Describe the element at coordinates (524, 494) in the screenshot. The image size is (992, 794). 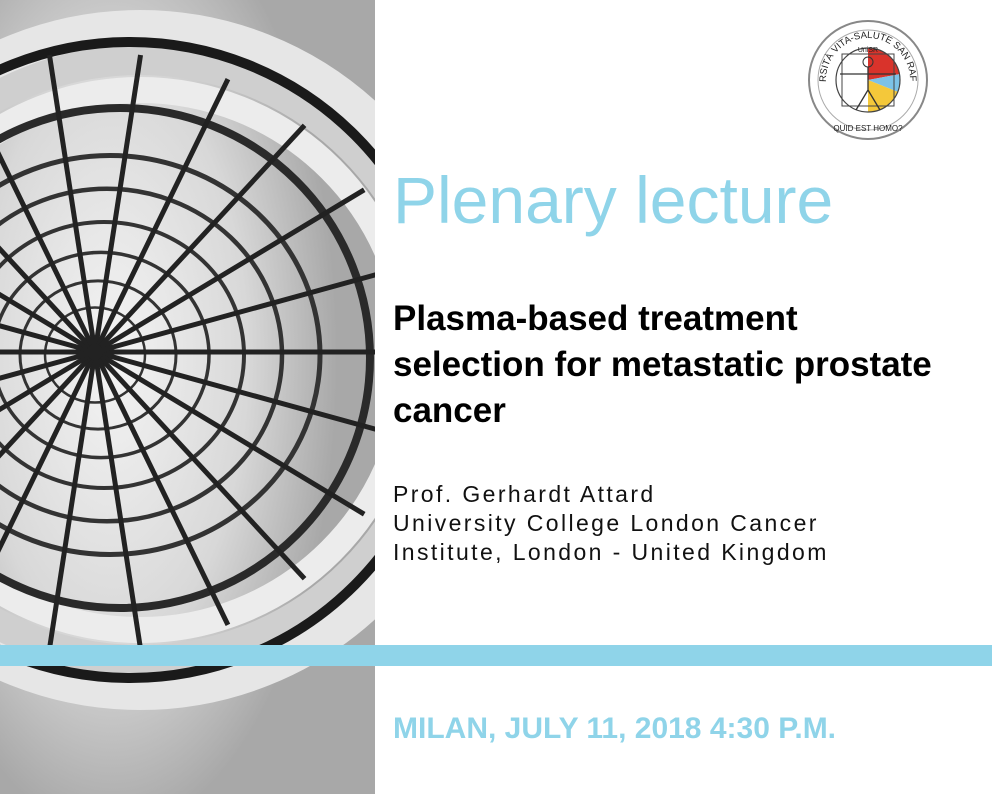
I see `speaker-line: Prof. Gerhardt Attard` at that location.